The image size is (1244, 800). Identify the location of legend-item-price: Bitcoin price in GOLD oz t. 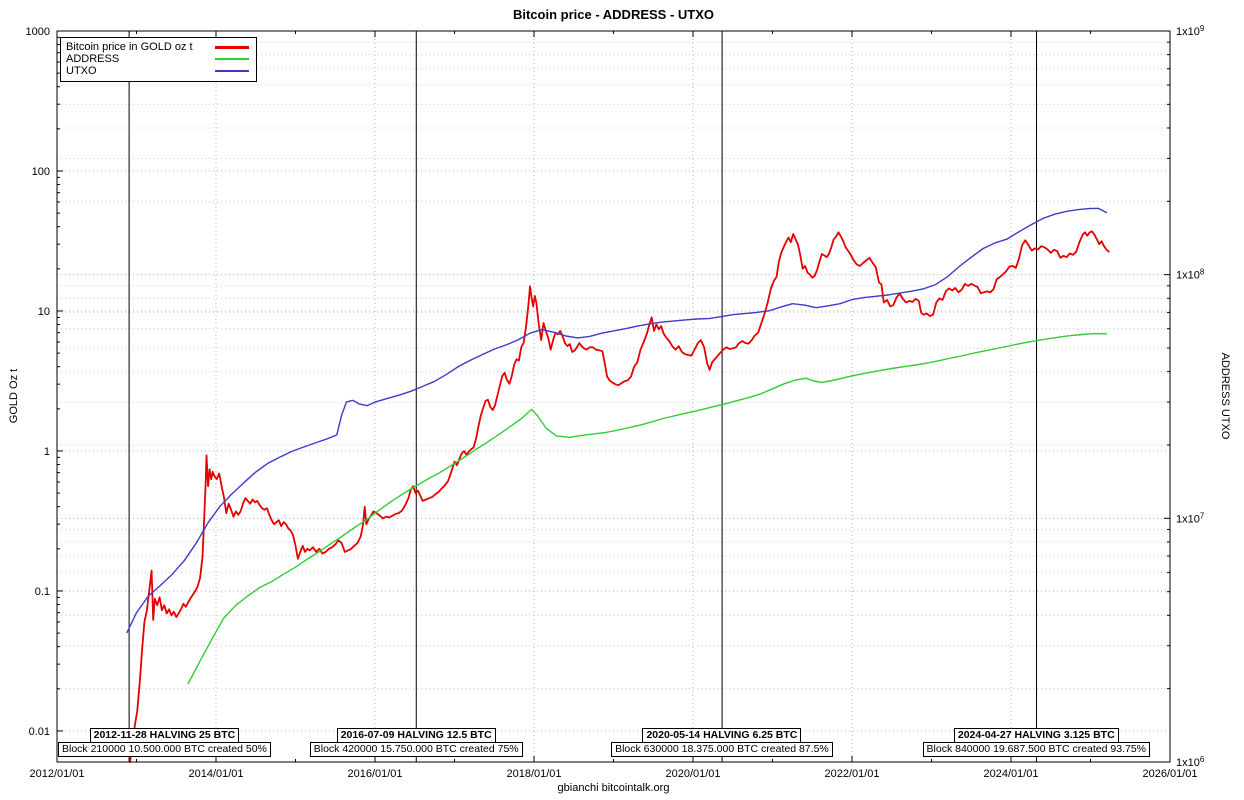
(157, 47).